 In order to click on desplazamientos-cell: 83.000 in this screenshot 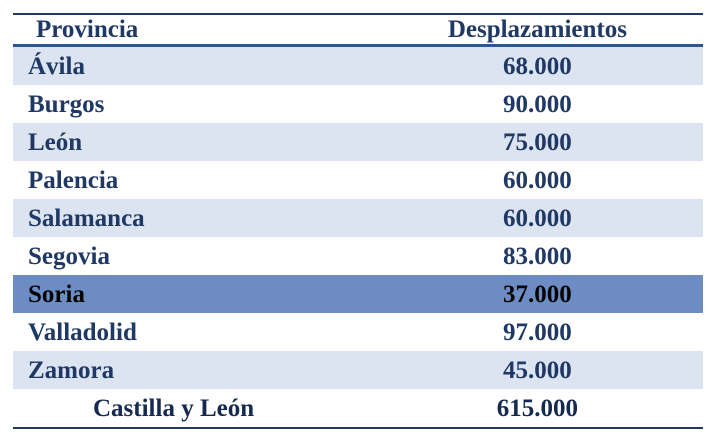, I will do `click(537, 256)`.